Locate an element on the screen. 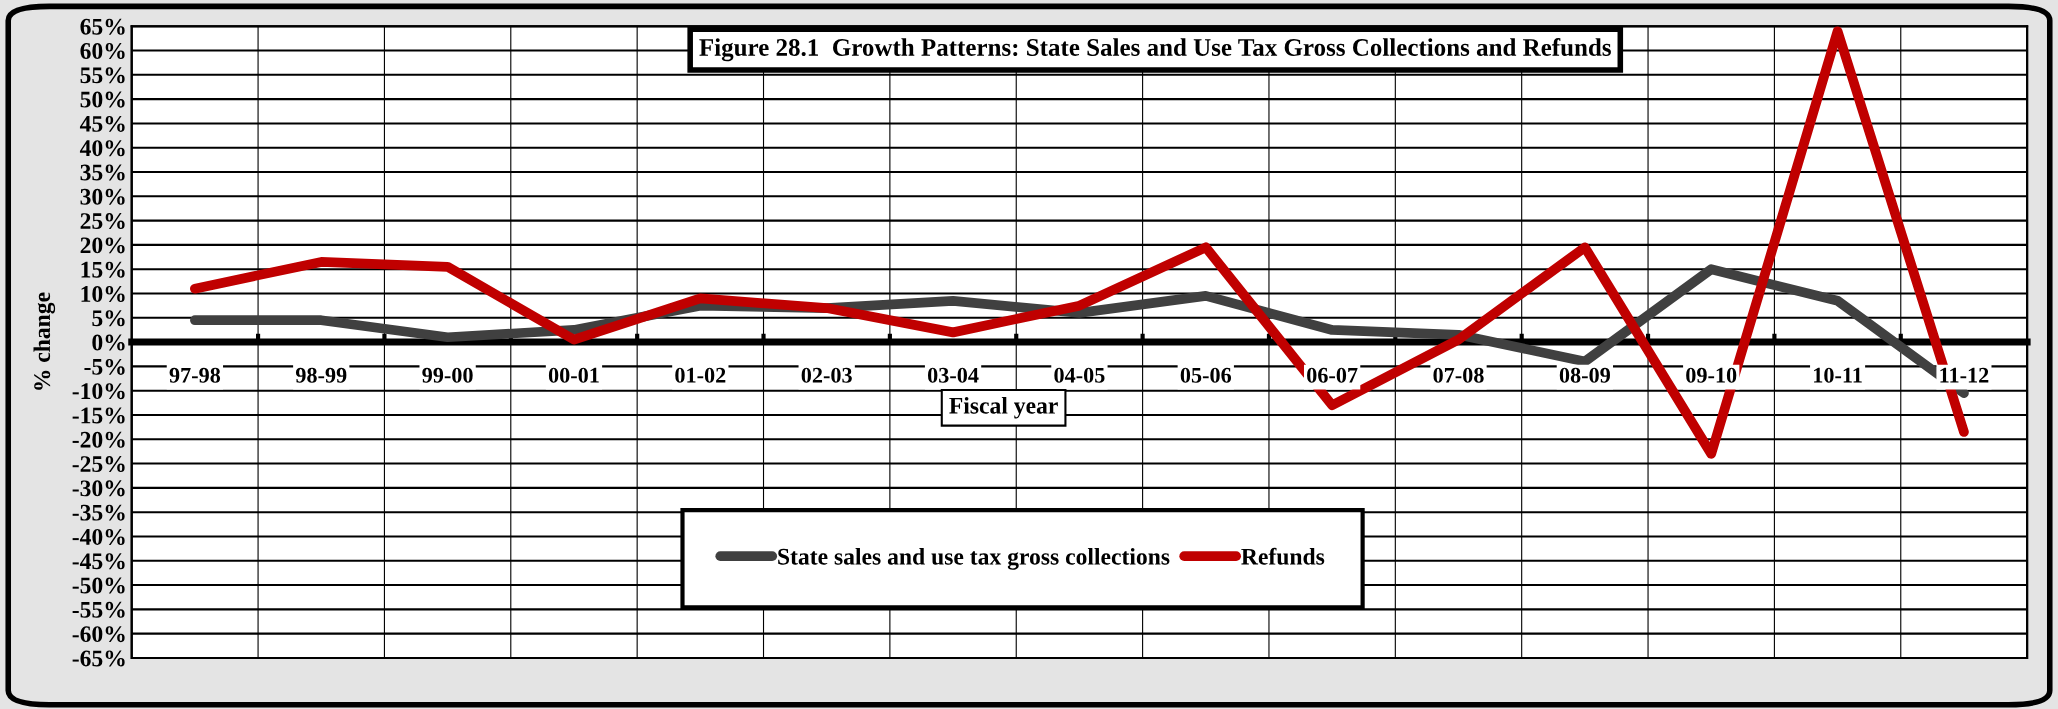 This screenshot has width=2058, height=709. x-tick-label: 00-01 is located at coordinates (573, 375).